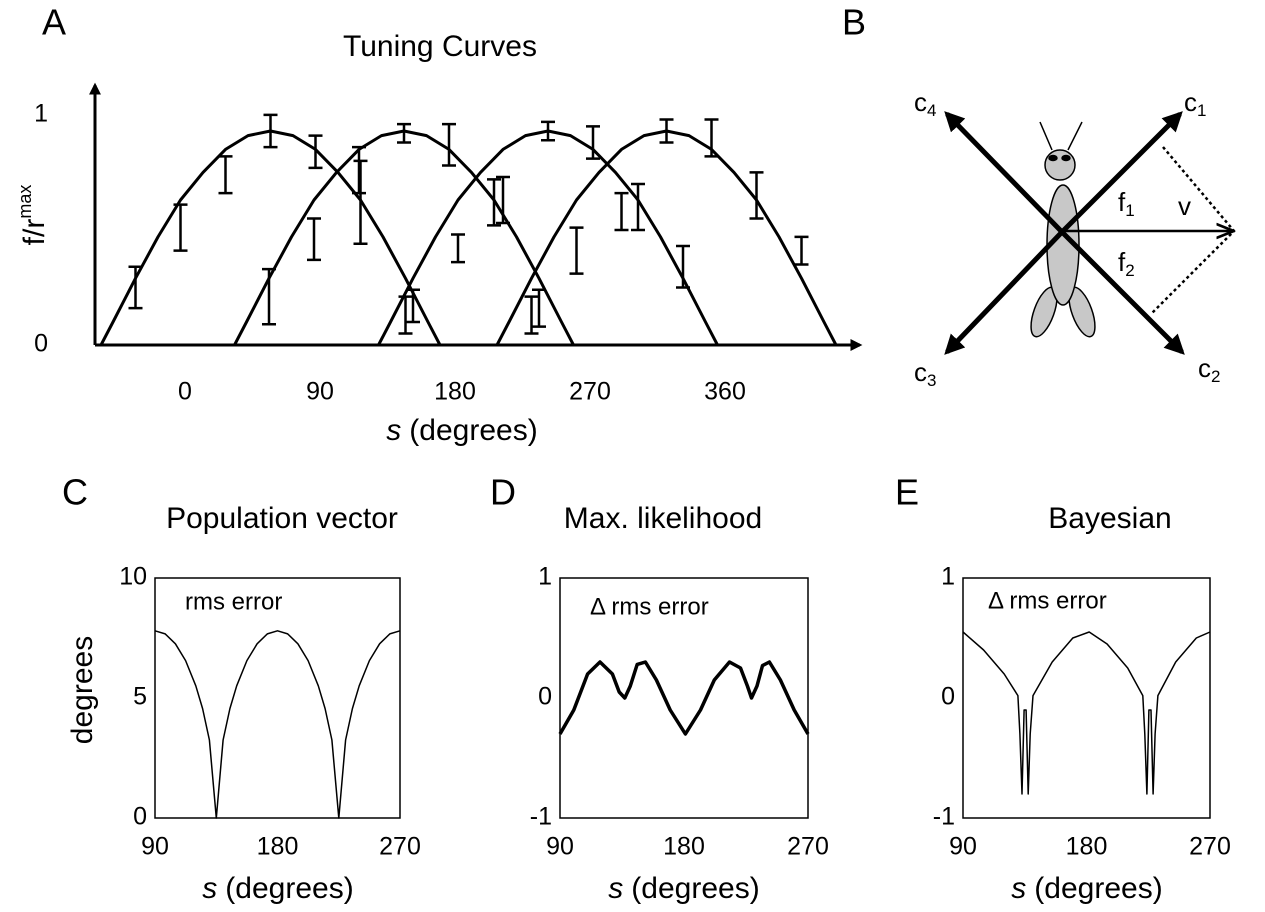 The image size is (1265, 912). What do you see at coordinates (545, 577) in the screenshot?
I see `y-tick-label: 1` at bounding box center [545, 577].